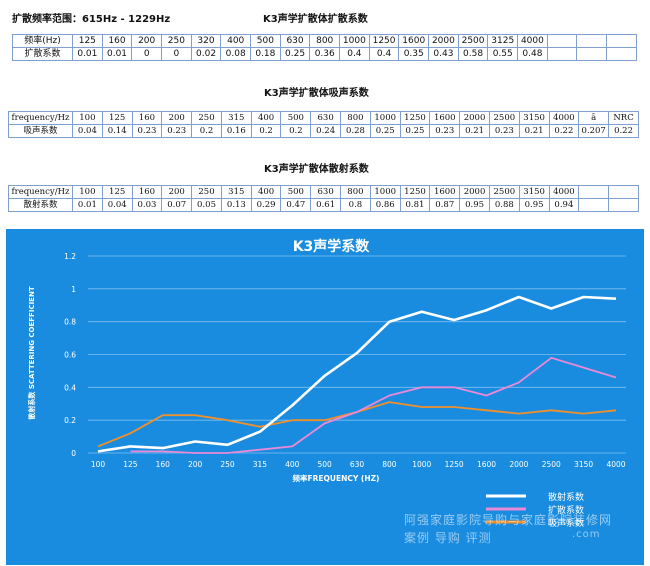 This screenshot has height=566, width=650. What do you see at coordinates (206, 41) in the screenshot?
I see `header-cell: 320` at bounding box center [206, 41].